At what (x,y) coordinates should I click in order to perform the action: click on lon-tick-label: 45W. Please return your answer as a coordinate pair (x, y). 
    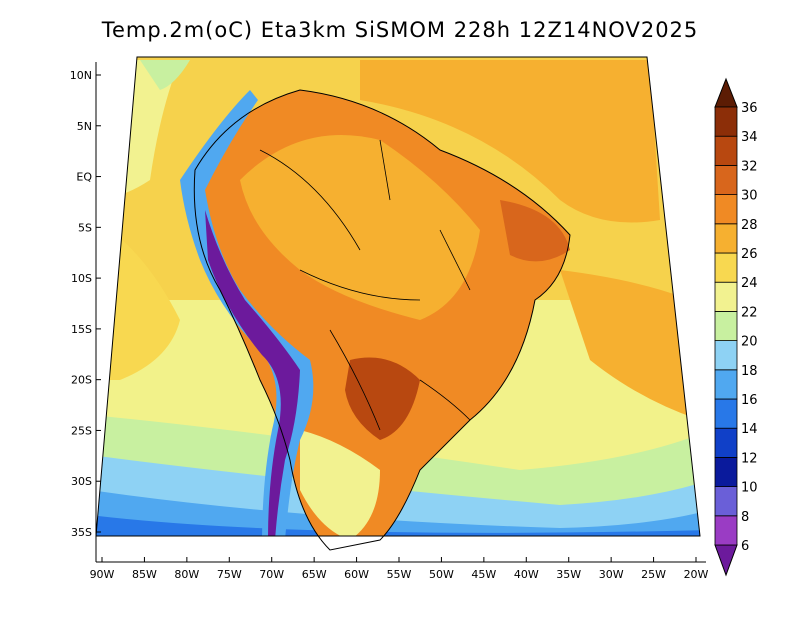
    Looking at the image, I should click on (483, 574).